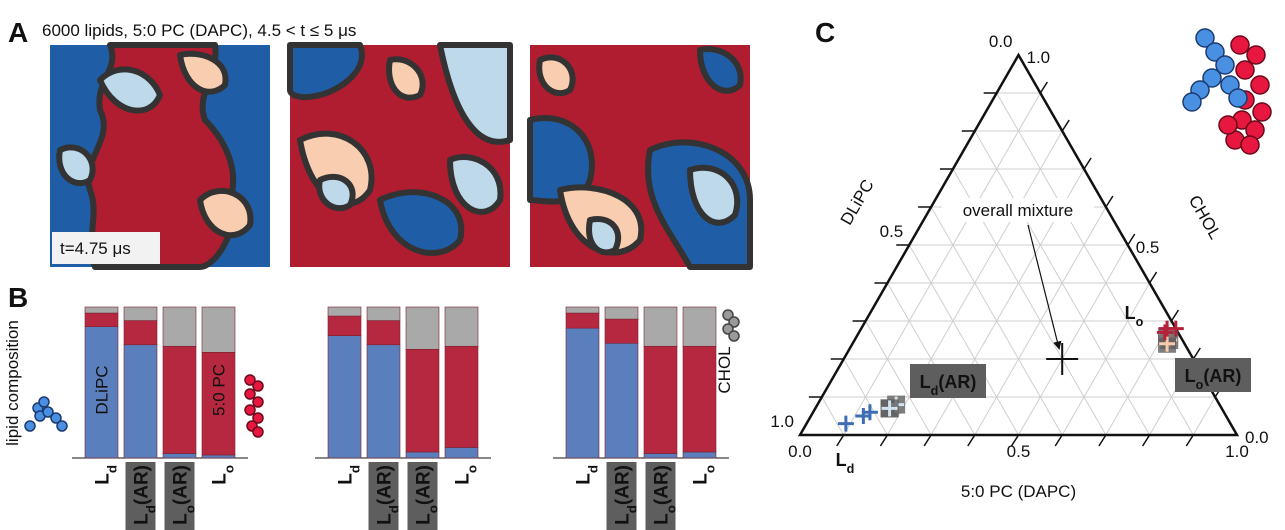 Image resolution: width=1285 pixels, height=530 pixels. What do you see at coordinates (1018, 210) in the screenshot?
I see `annotation: overall mixture` at bounding box center [1018, 210].